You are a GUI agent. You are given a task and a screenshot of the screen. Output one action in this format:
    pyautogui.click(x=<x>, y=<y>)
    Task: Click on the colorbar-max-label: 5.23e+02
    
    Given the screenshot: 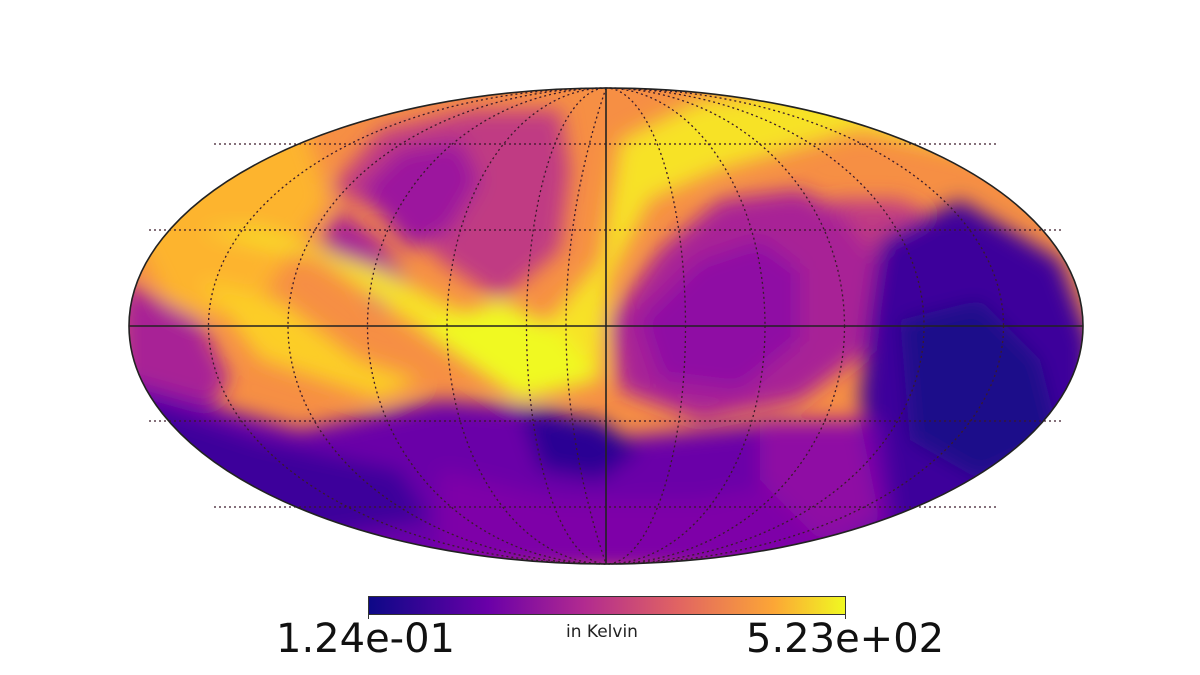 What is the action you would take?
    pyautogui.click(x=845, y=639)
    